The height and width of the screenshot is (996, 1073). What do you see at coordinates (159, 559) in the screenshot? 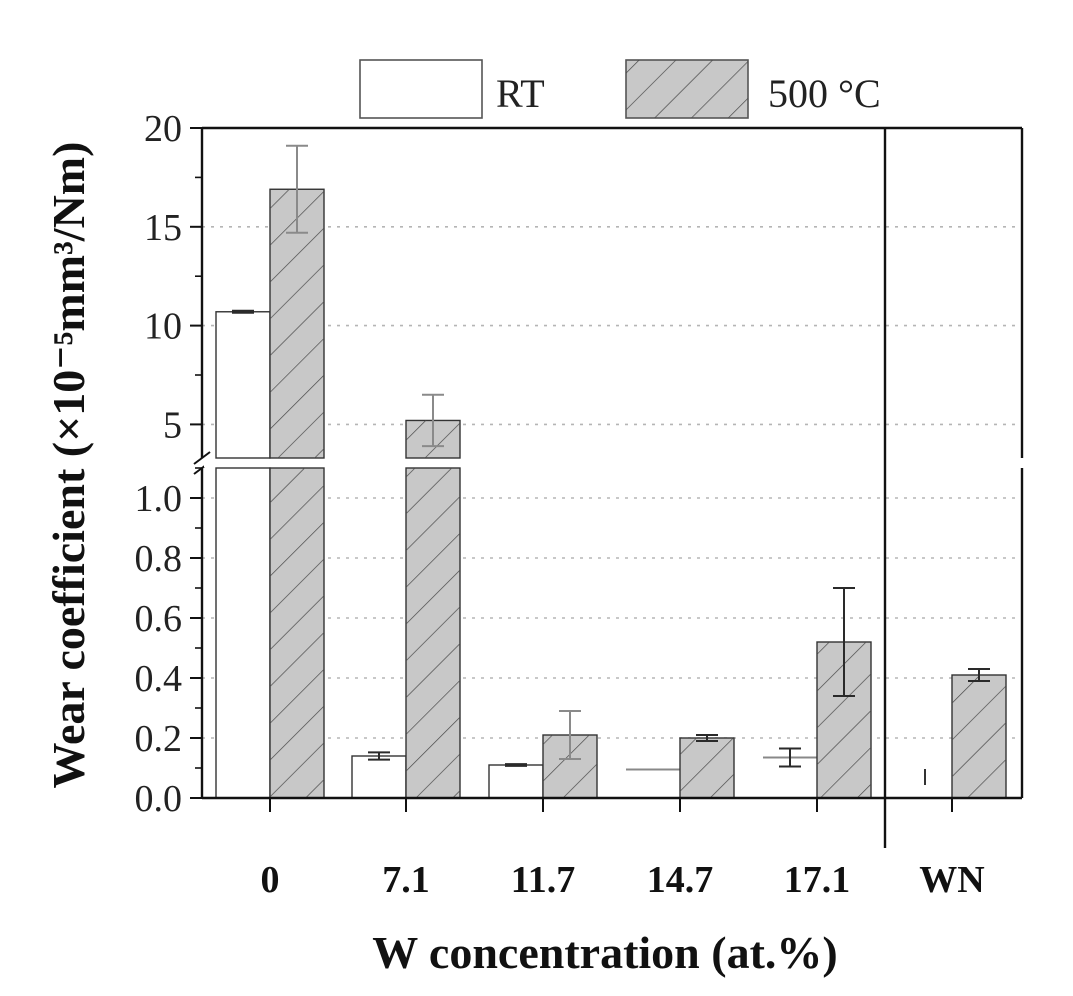
I see `y-tick-label: 0.8` at bounding box center [159, 559].